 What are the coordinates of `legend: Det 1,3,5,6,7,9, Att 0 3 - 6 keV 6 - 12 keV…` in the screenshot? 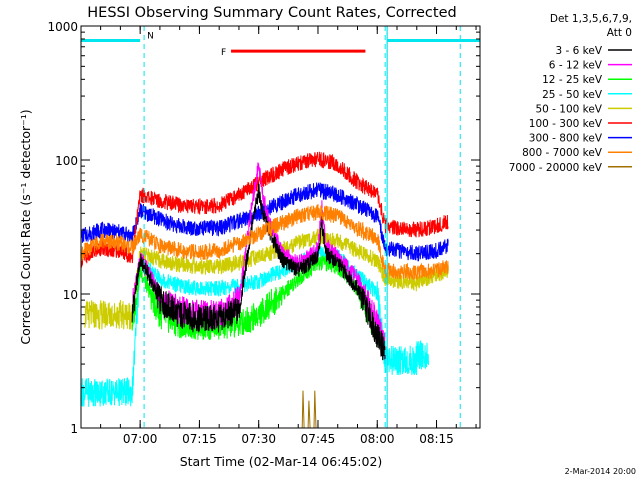 It's located at (570, 93).